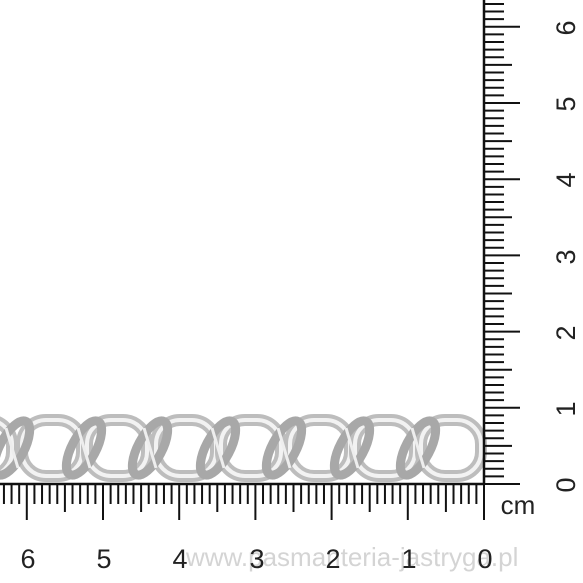  Describe the element at coordinates (484, 559) in the screenshot. I see `ruler-bottom-label: 0` at that location.